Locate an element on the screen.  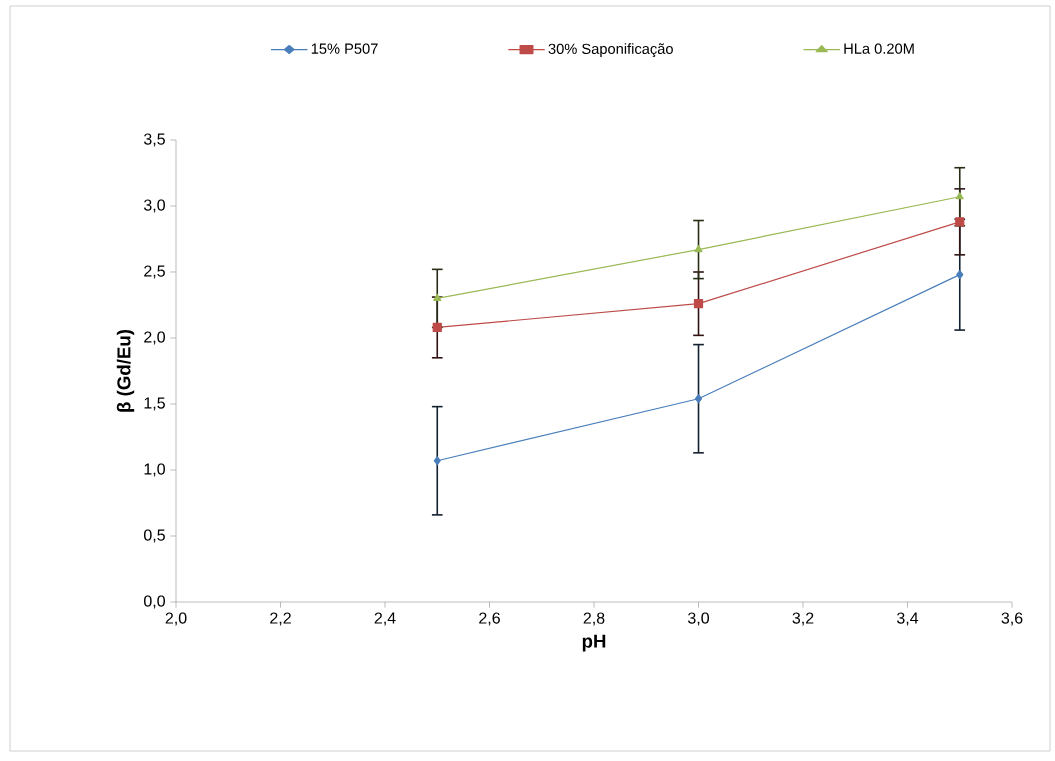
x-tick-label: 3,2 is located at coordinates (803, 619).